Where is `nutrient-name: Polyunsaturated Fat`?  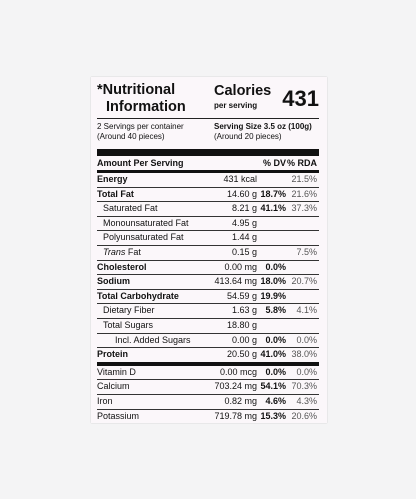 nutrient-name: Polyunsaturated Fat is located at coordinates (143, 237).